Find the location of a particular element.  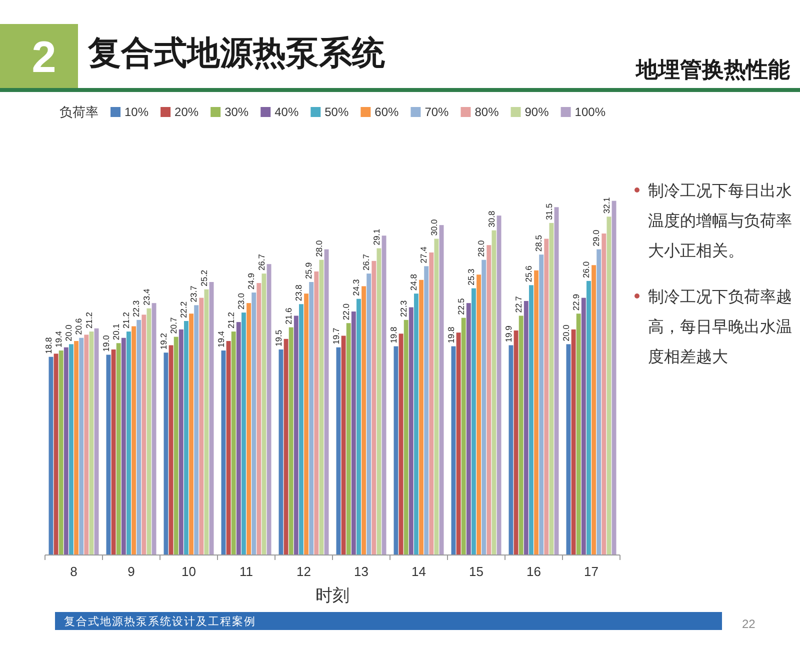

data-label: 24.9 is located at coordinates (251, 281).